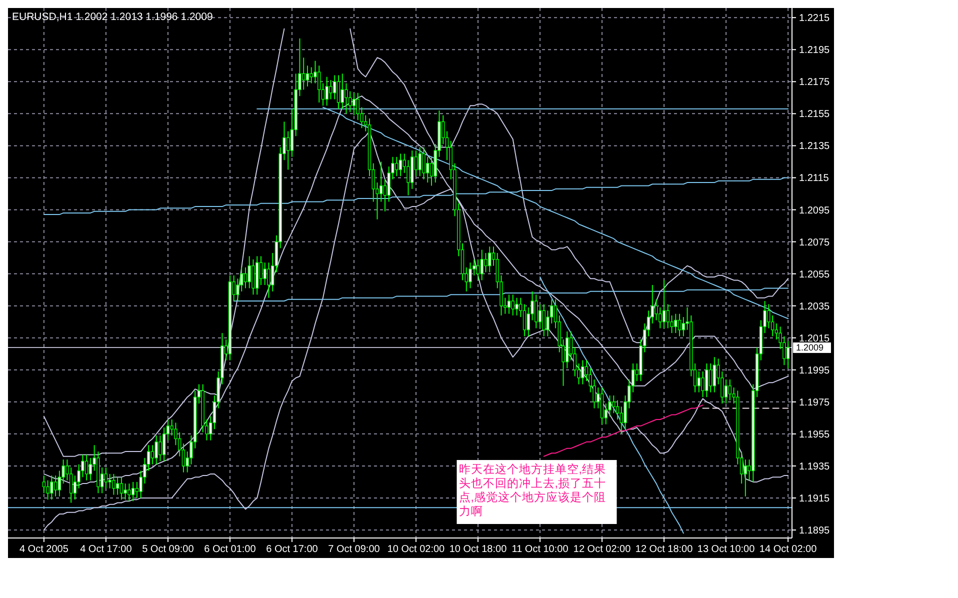  What do you see at coordinates (814, 114) in the screenshot?
I see `y-tick-label: 1.2155` at bounding box center [814, 114].